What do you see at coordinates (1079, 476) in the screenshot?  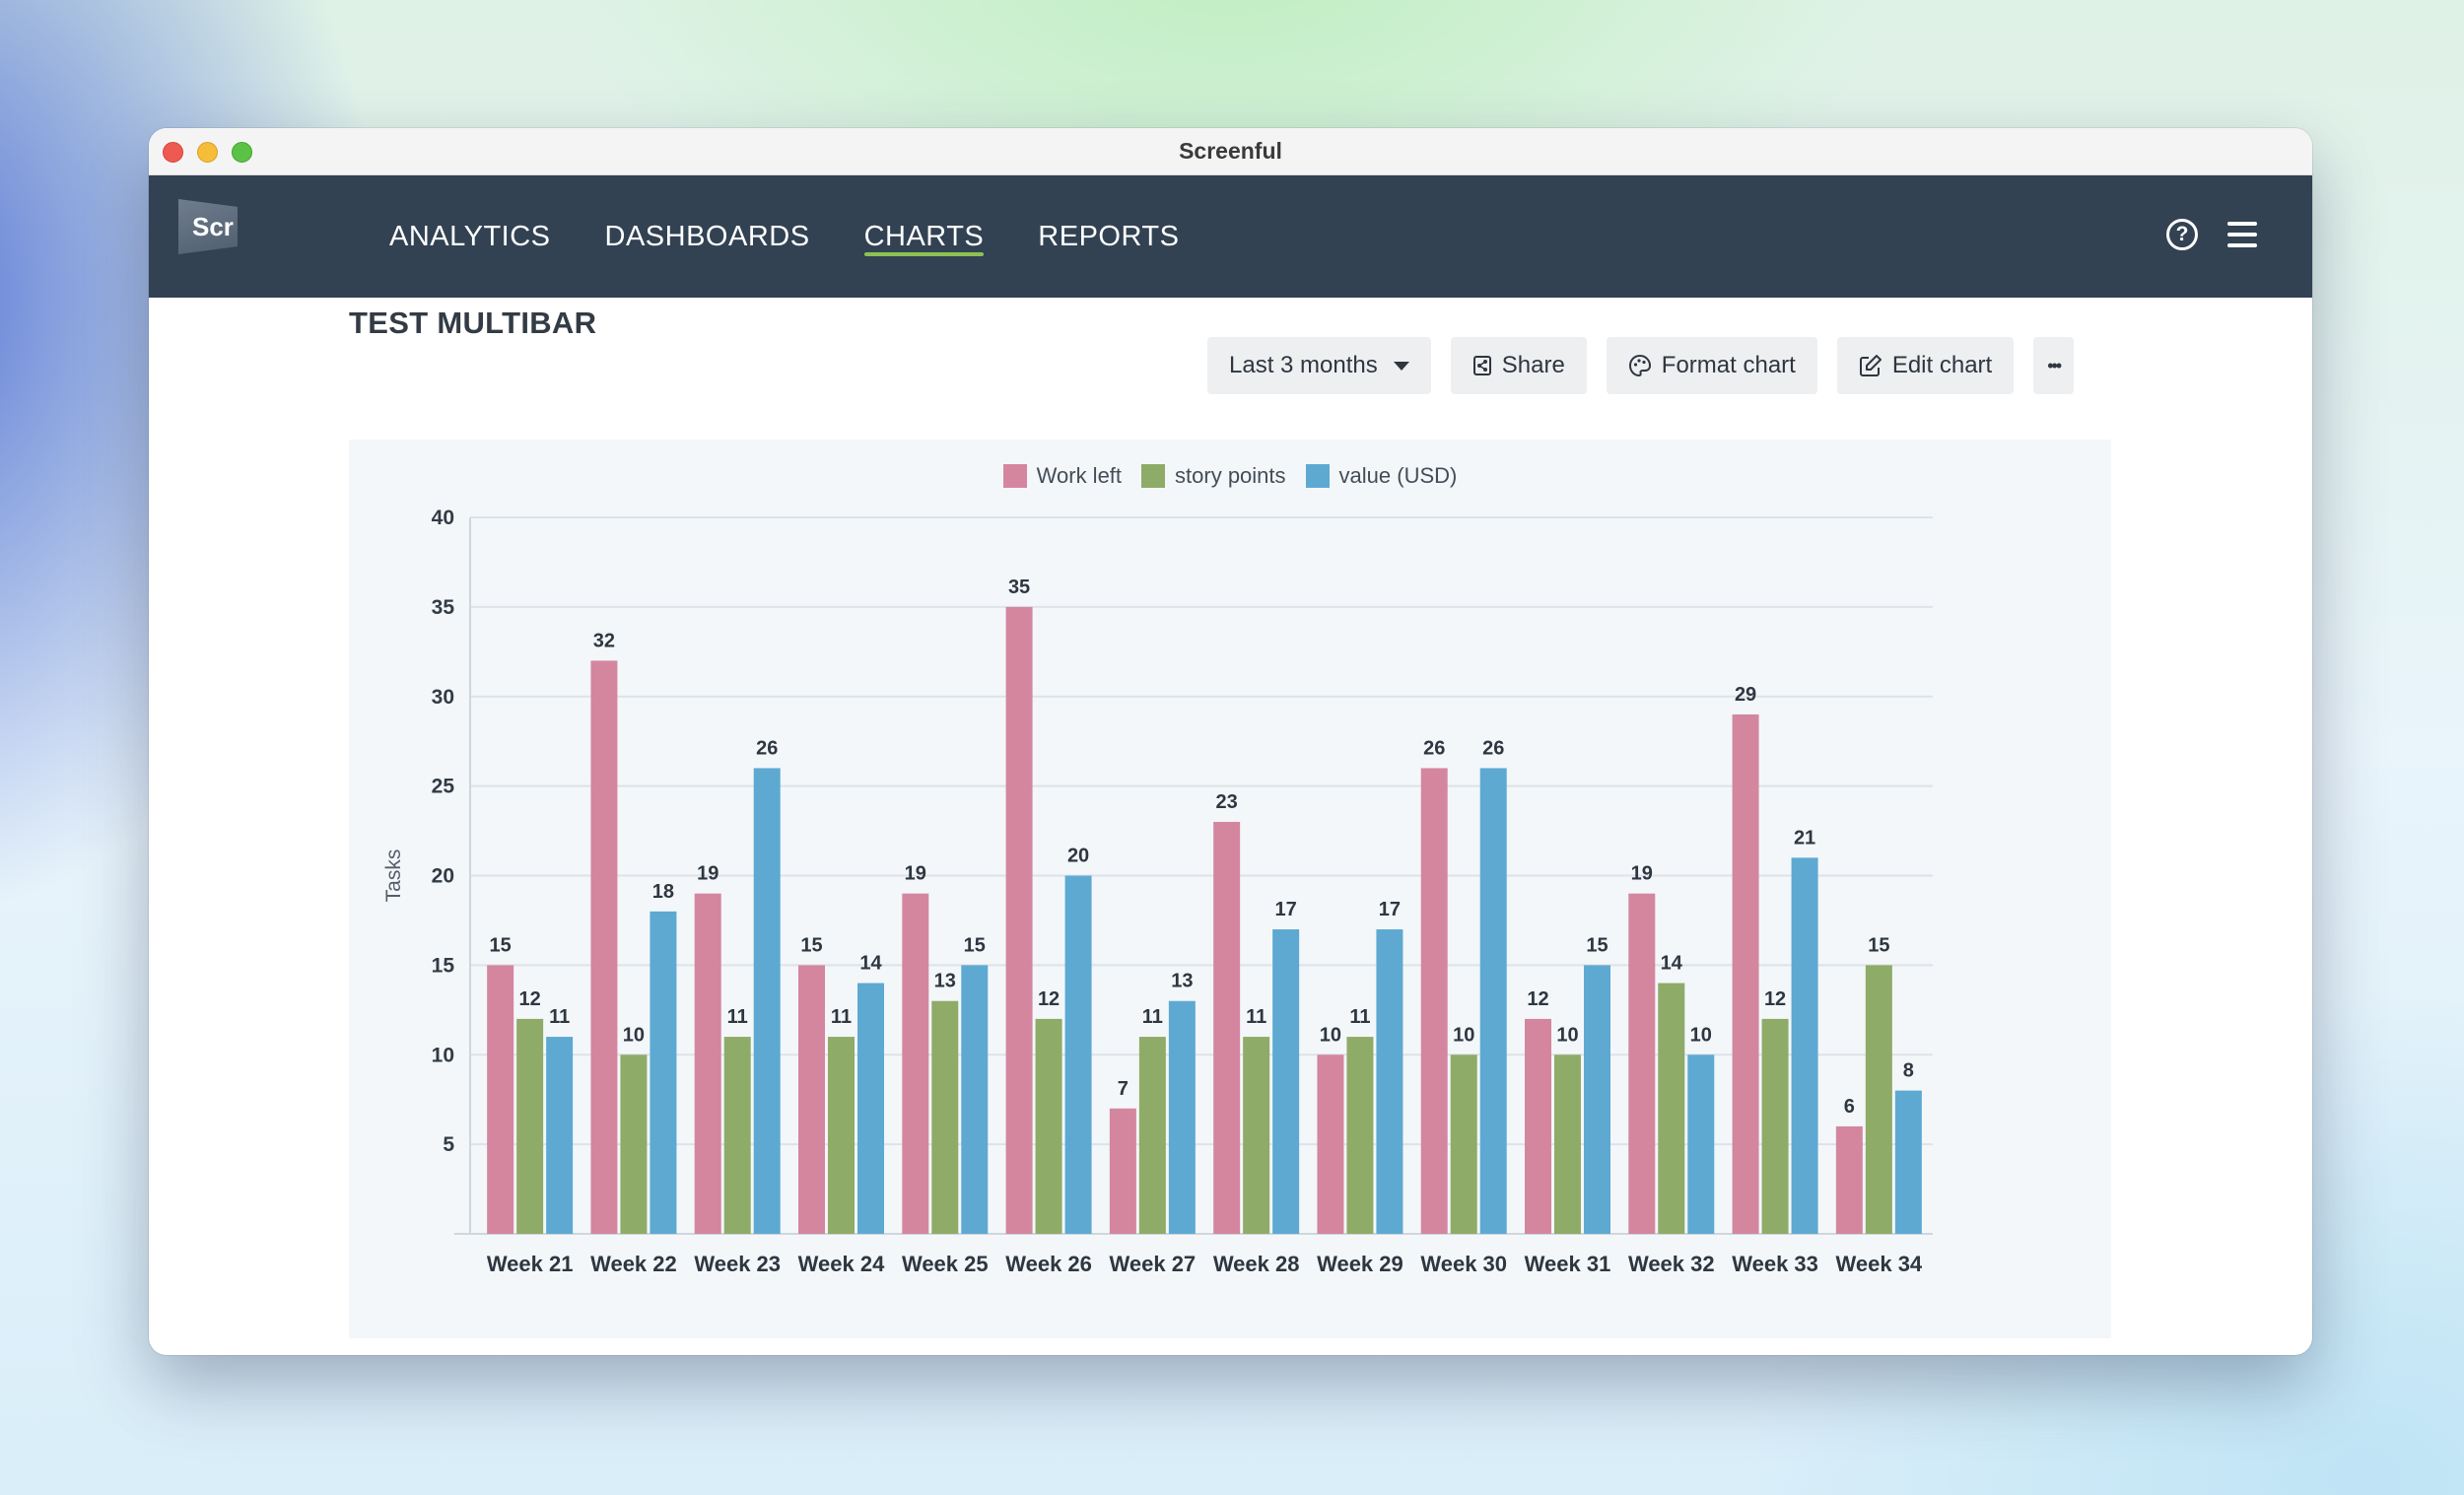 I see `legend-label-work-left: Work left` at bounding box center [1079, 476].